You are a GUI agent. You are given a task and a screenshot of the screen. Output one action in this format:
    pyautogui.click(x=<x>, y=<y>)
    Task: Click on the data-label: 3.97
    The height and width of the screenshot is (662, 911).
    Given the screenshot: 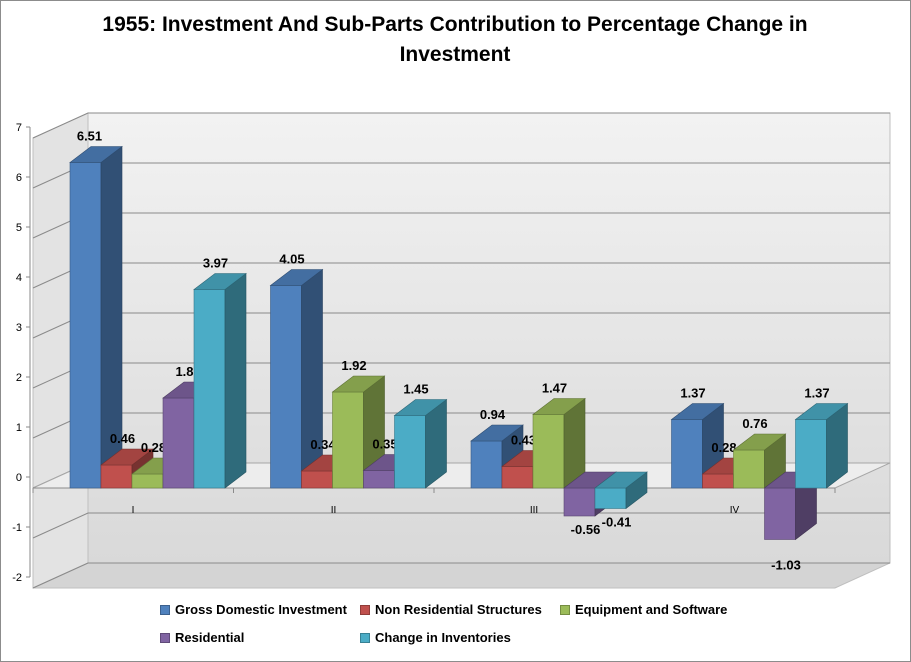 What is the action you would take?
    pyautogui.click(x=215, y=263)
    